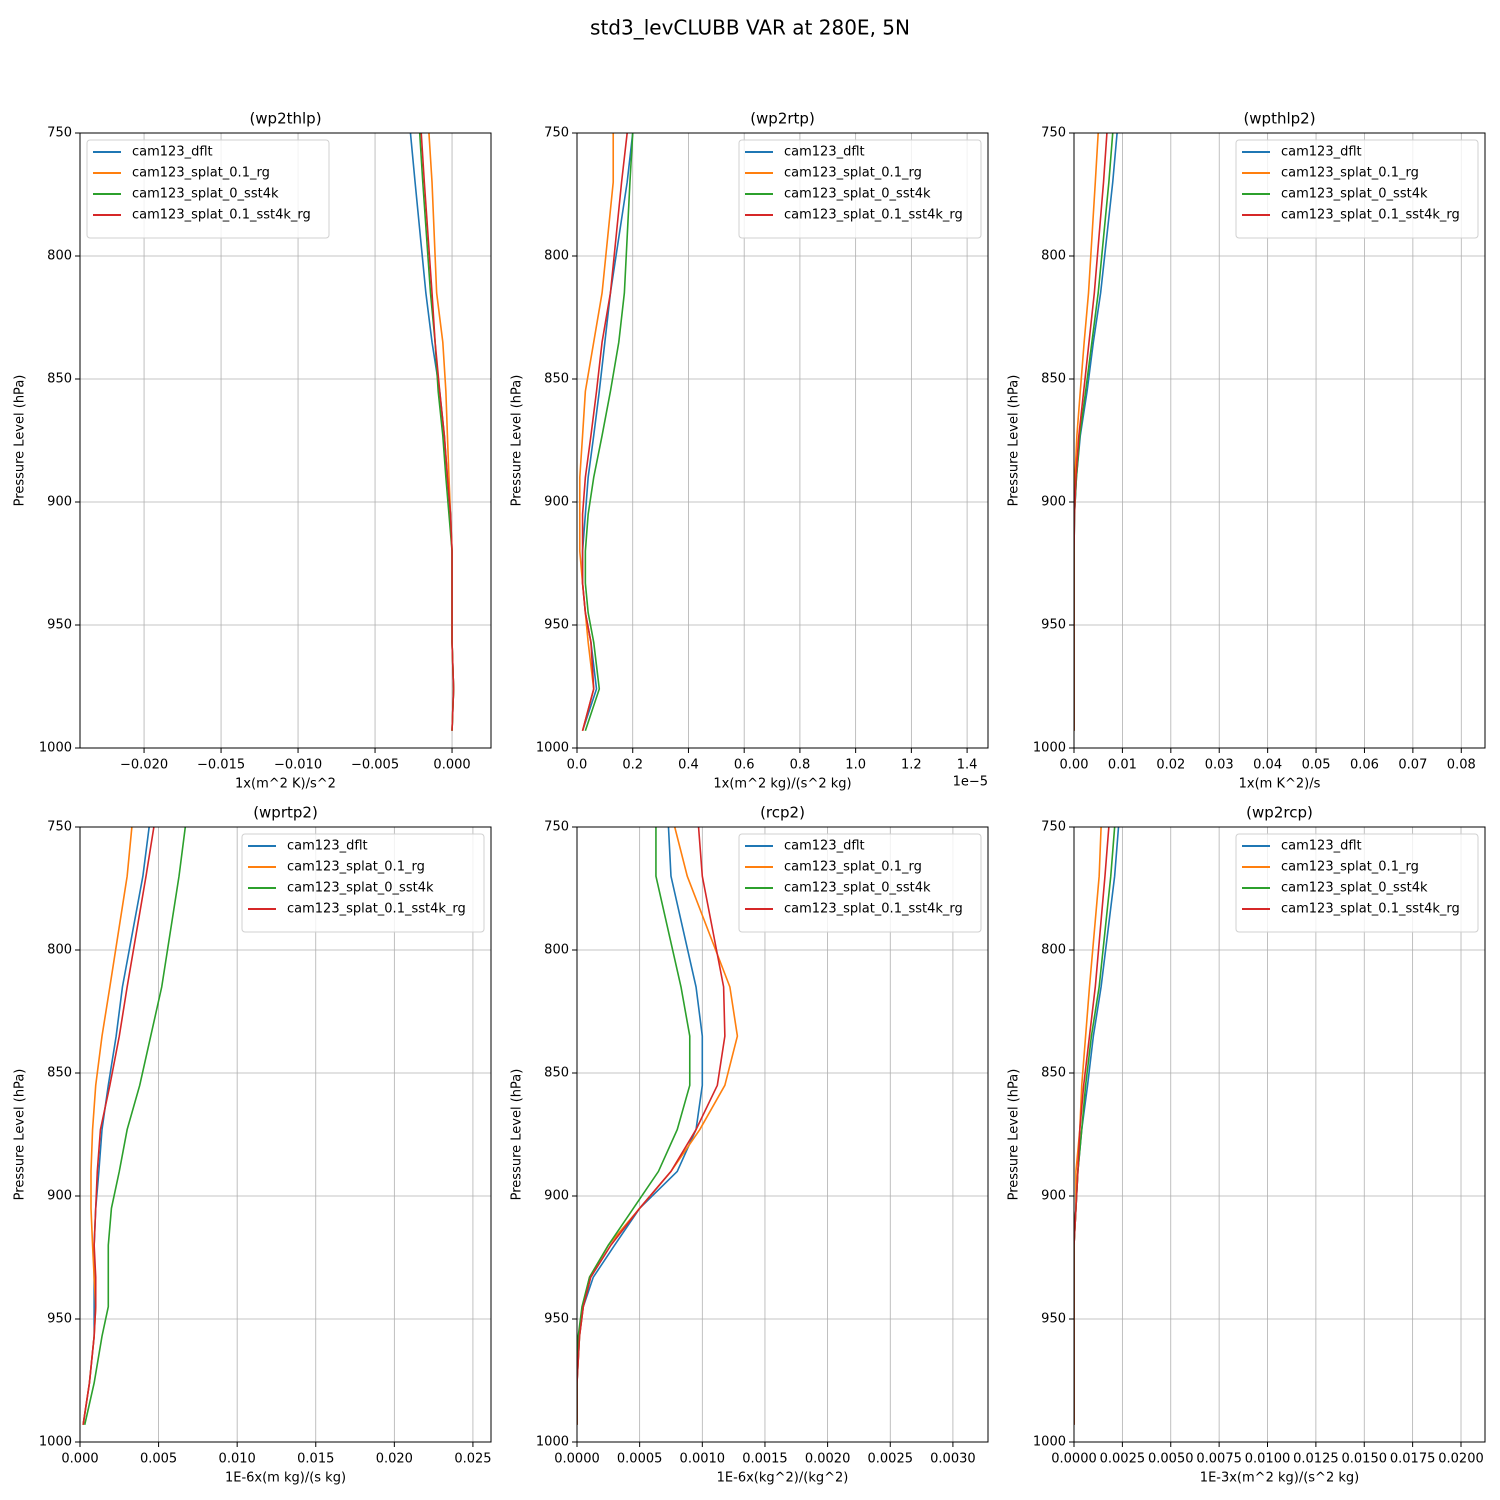  What do you see at coordinates (953, 1459) in the screenshot?
I see `x-tick-label: 0.0030` at bounding box center [953, 1459].